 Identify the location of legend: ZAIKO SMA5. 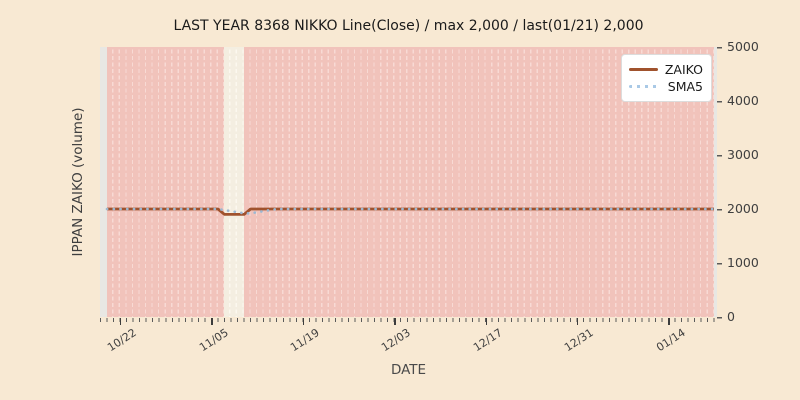
(666, 78).